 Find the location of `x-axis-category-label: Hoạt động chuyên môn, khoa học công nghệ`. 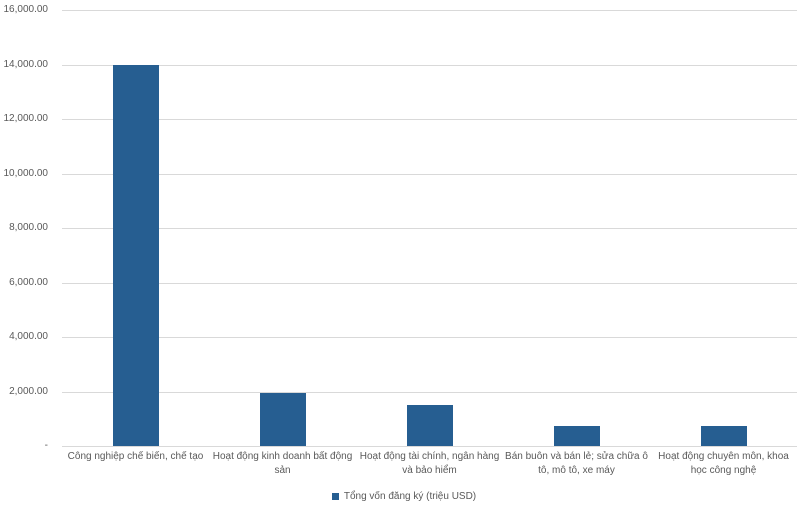

x-axis-category-label: Hoạt động chuyên môn, khoa học công nghệ is located at coordinates (723, 463).